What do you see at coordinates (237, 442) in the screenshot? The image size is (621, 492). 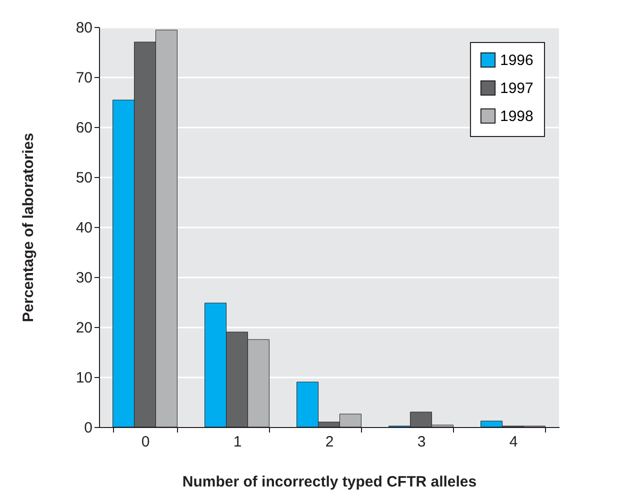 I see `x-tick-label: 1` at bounding box center [237, 442].